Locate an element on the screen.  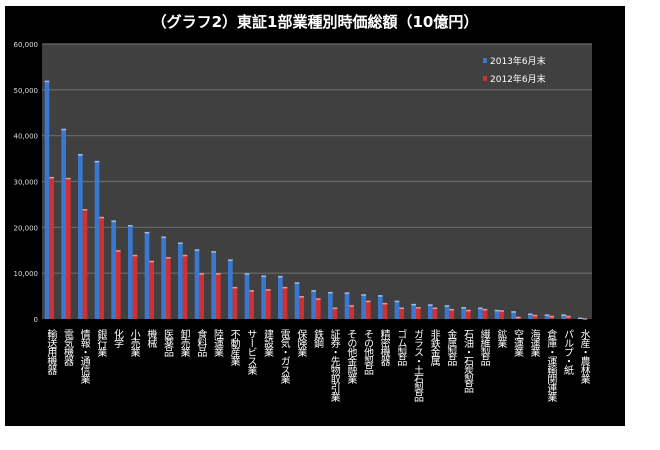
x-tick-label: 非鉄金属 is located at coordinates (434, 348).